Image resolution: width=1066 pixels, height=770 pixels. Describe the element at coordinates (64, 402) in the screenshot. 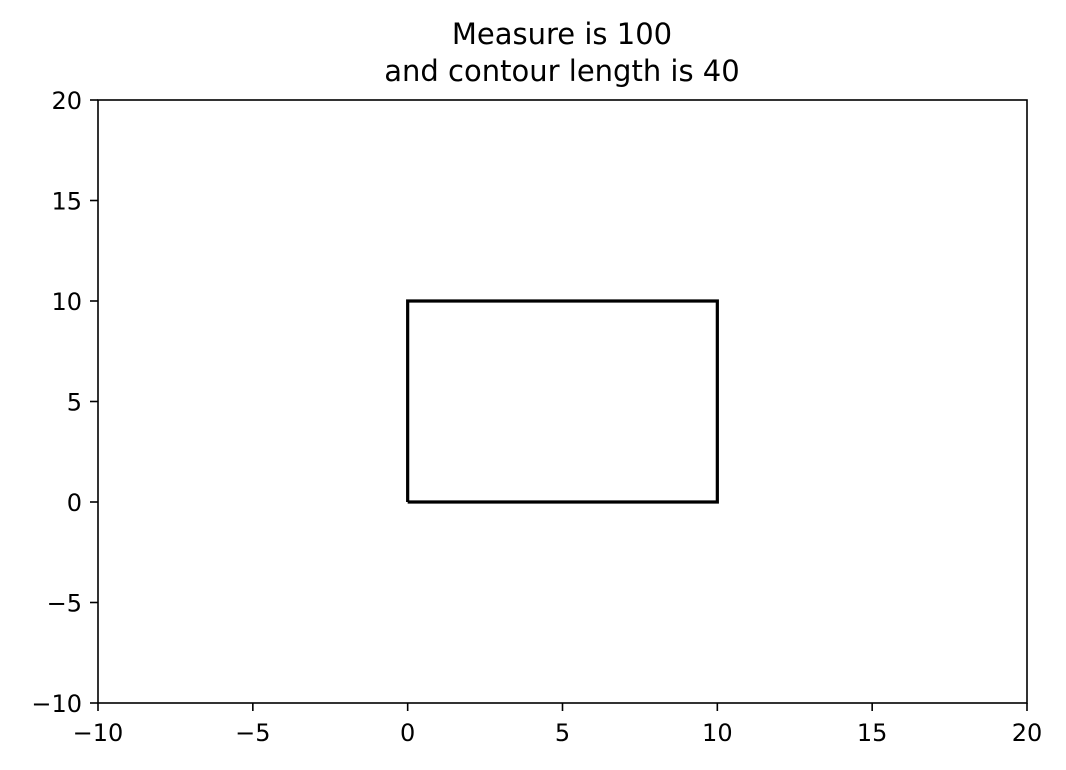

I see `y-axis: −10 −5 0 5 10 15 20` at that location.